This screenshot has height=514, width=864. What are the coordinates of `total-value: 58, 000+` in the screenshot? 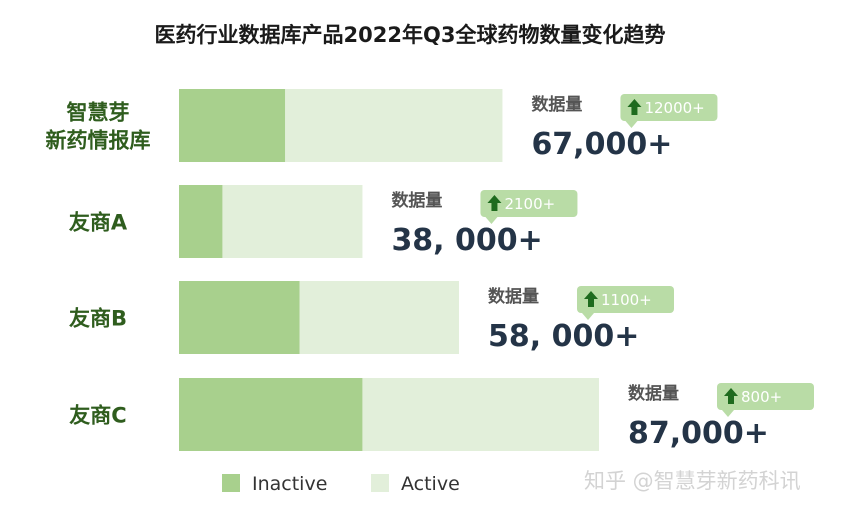 It's located at (563, 336).